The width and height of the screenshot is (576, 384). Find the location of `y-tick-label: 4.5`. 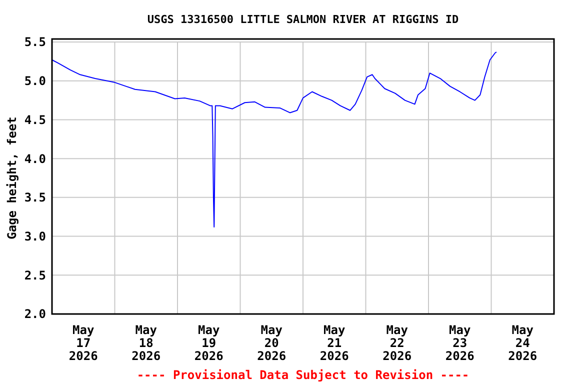

y-tick-label: 4.5 is located at coordinates (35, 119).